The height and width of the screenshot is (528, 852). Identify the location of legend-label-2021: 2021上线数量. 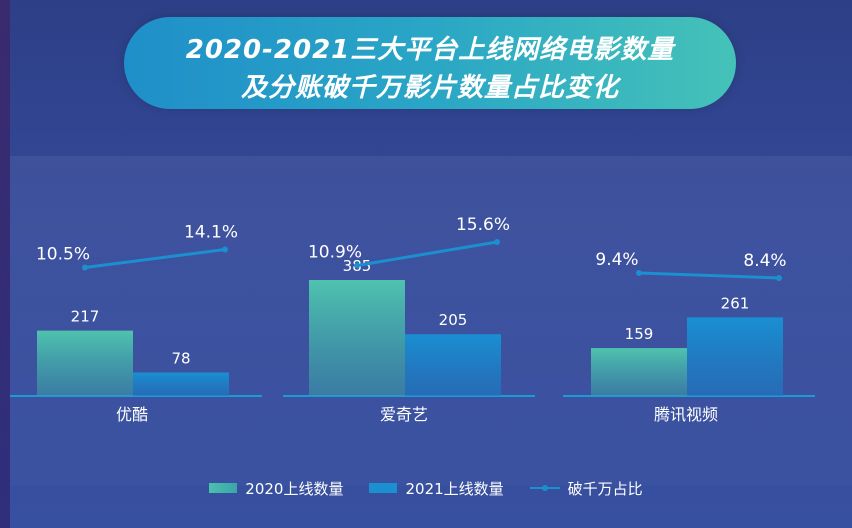
(454, 488).